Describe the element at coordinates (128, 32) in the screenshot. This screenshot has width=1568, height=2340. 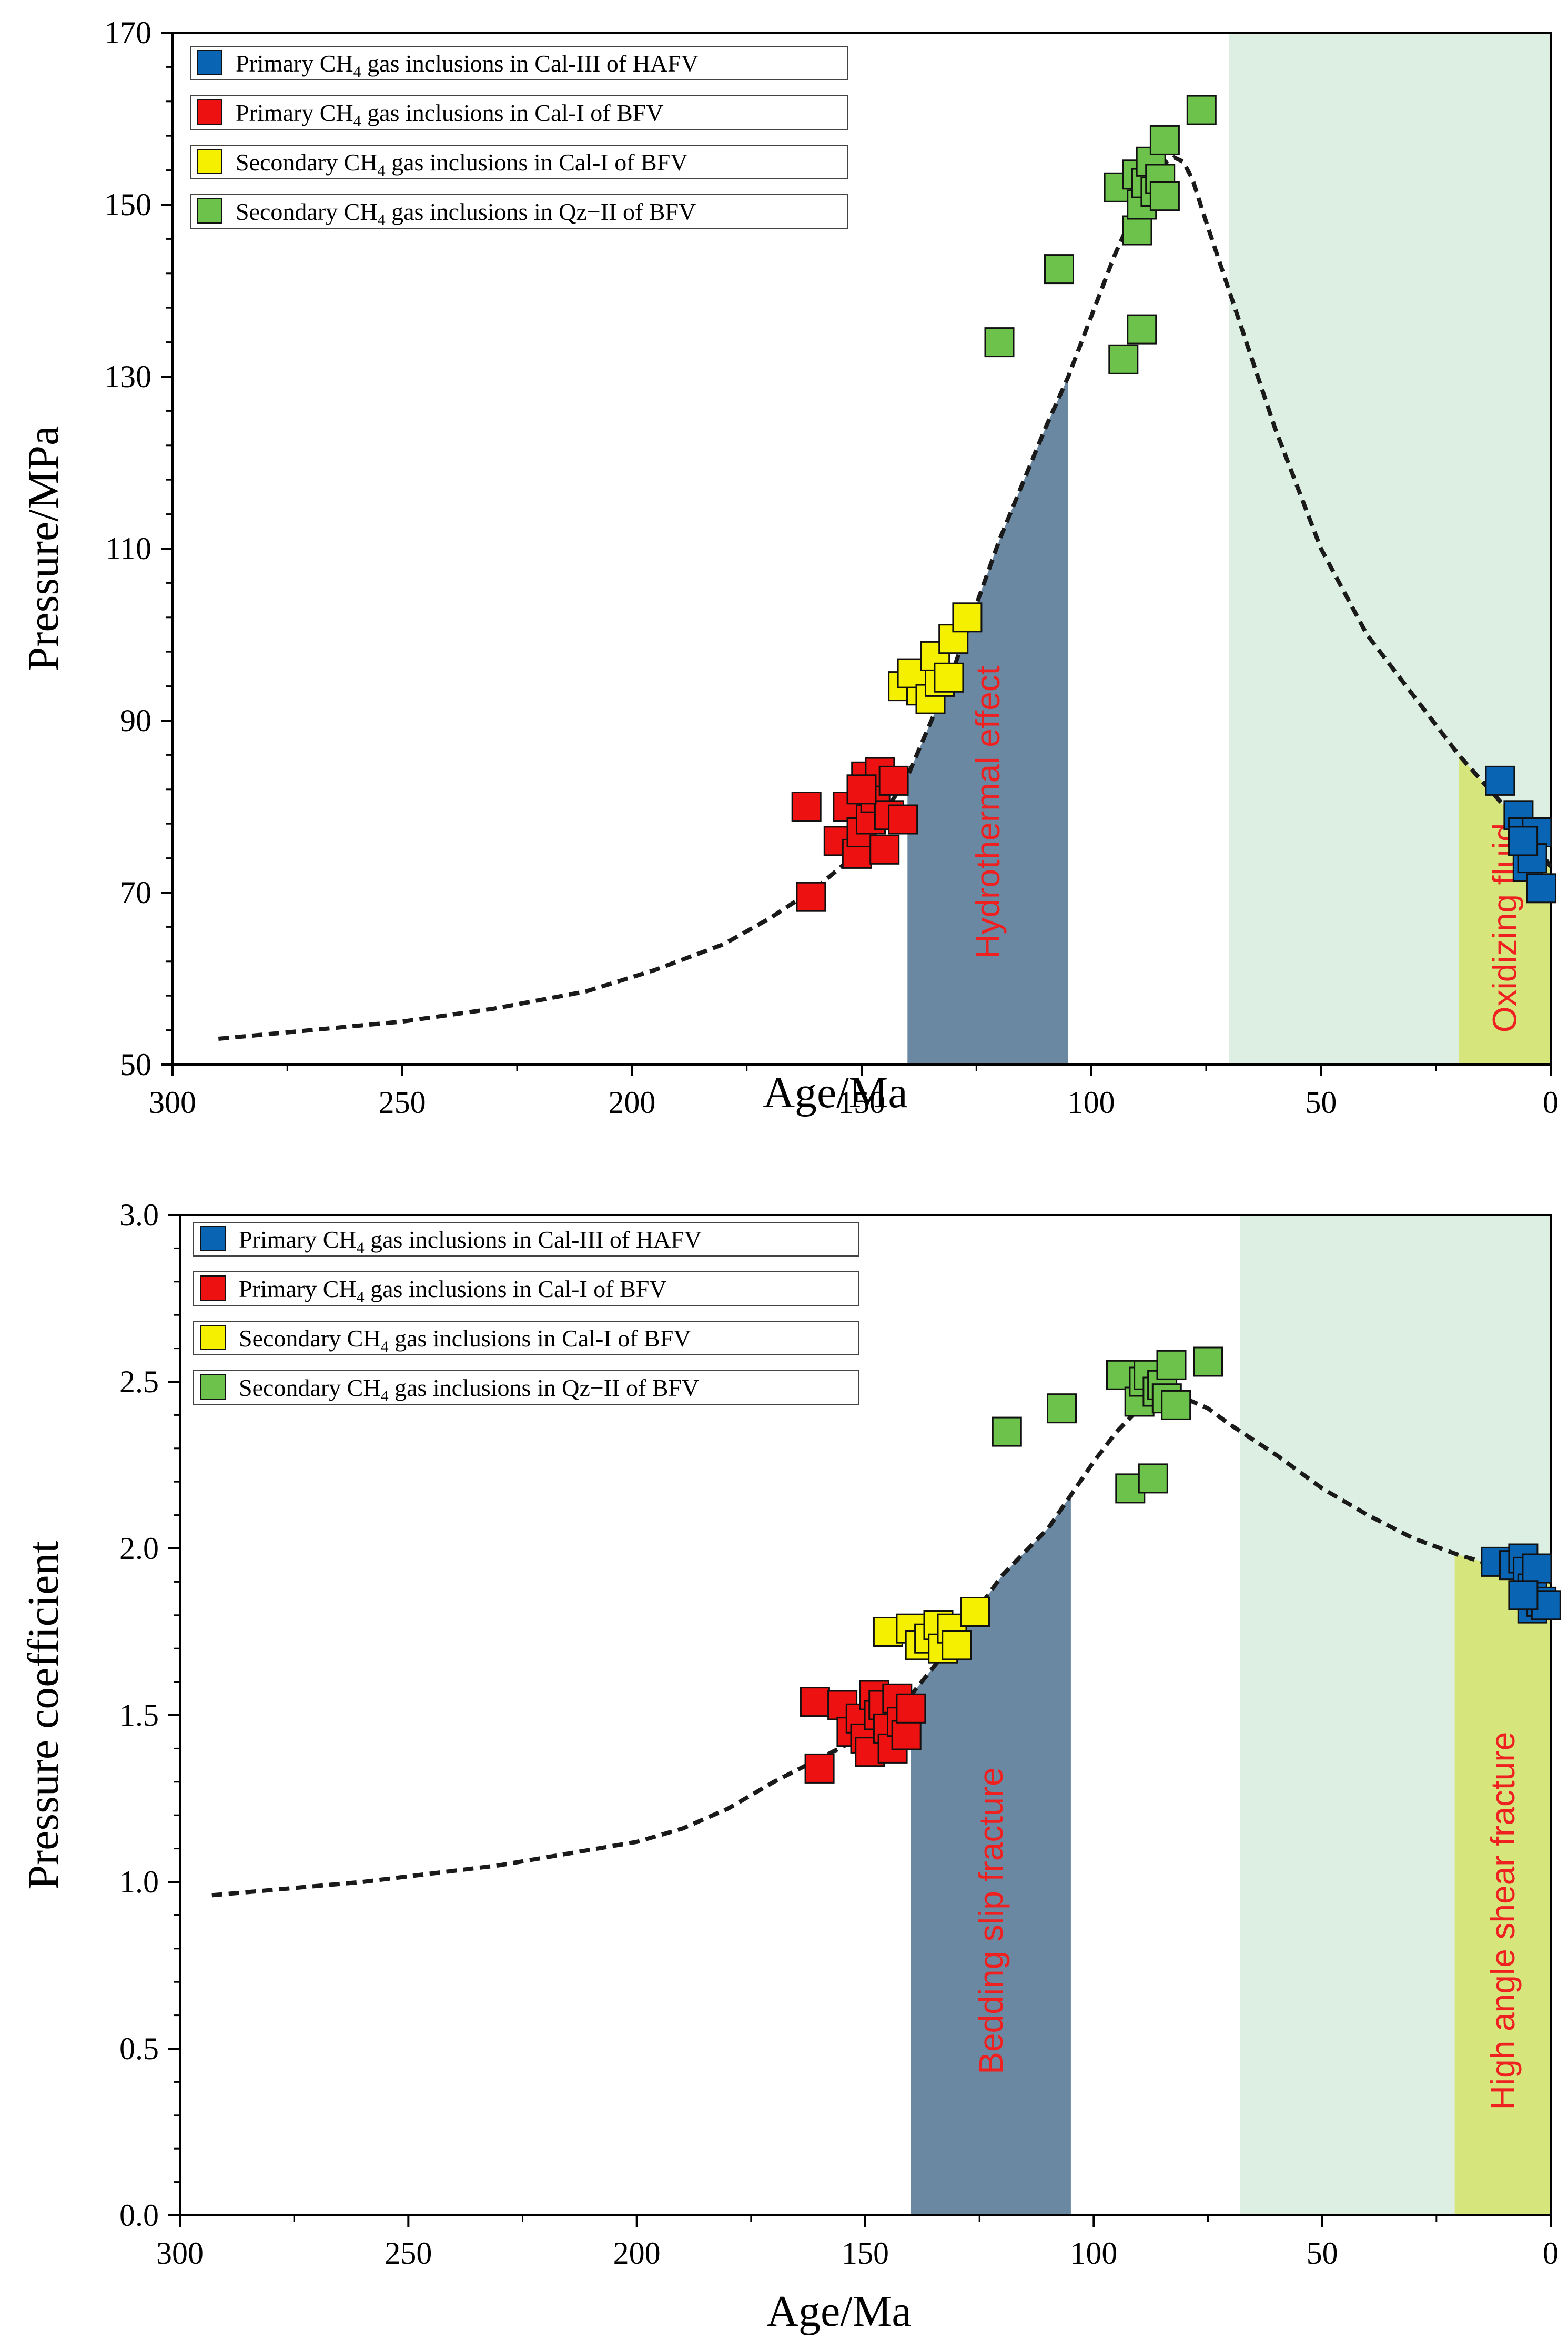
I see `y-tick-label: 170` at that location.